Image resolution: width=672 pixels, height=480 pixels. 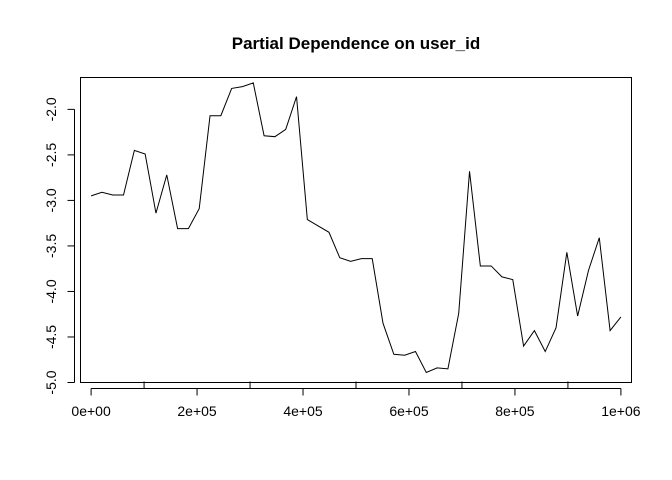 I want to click on x-tick-label: 0e+00, so click(x=91, y=411).